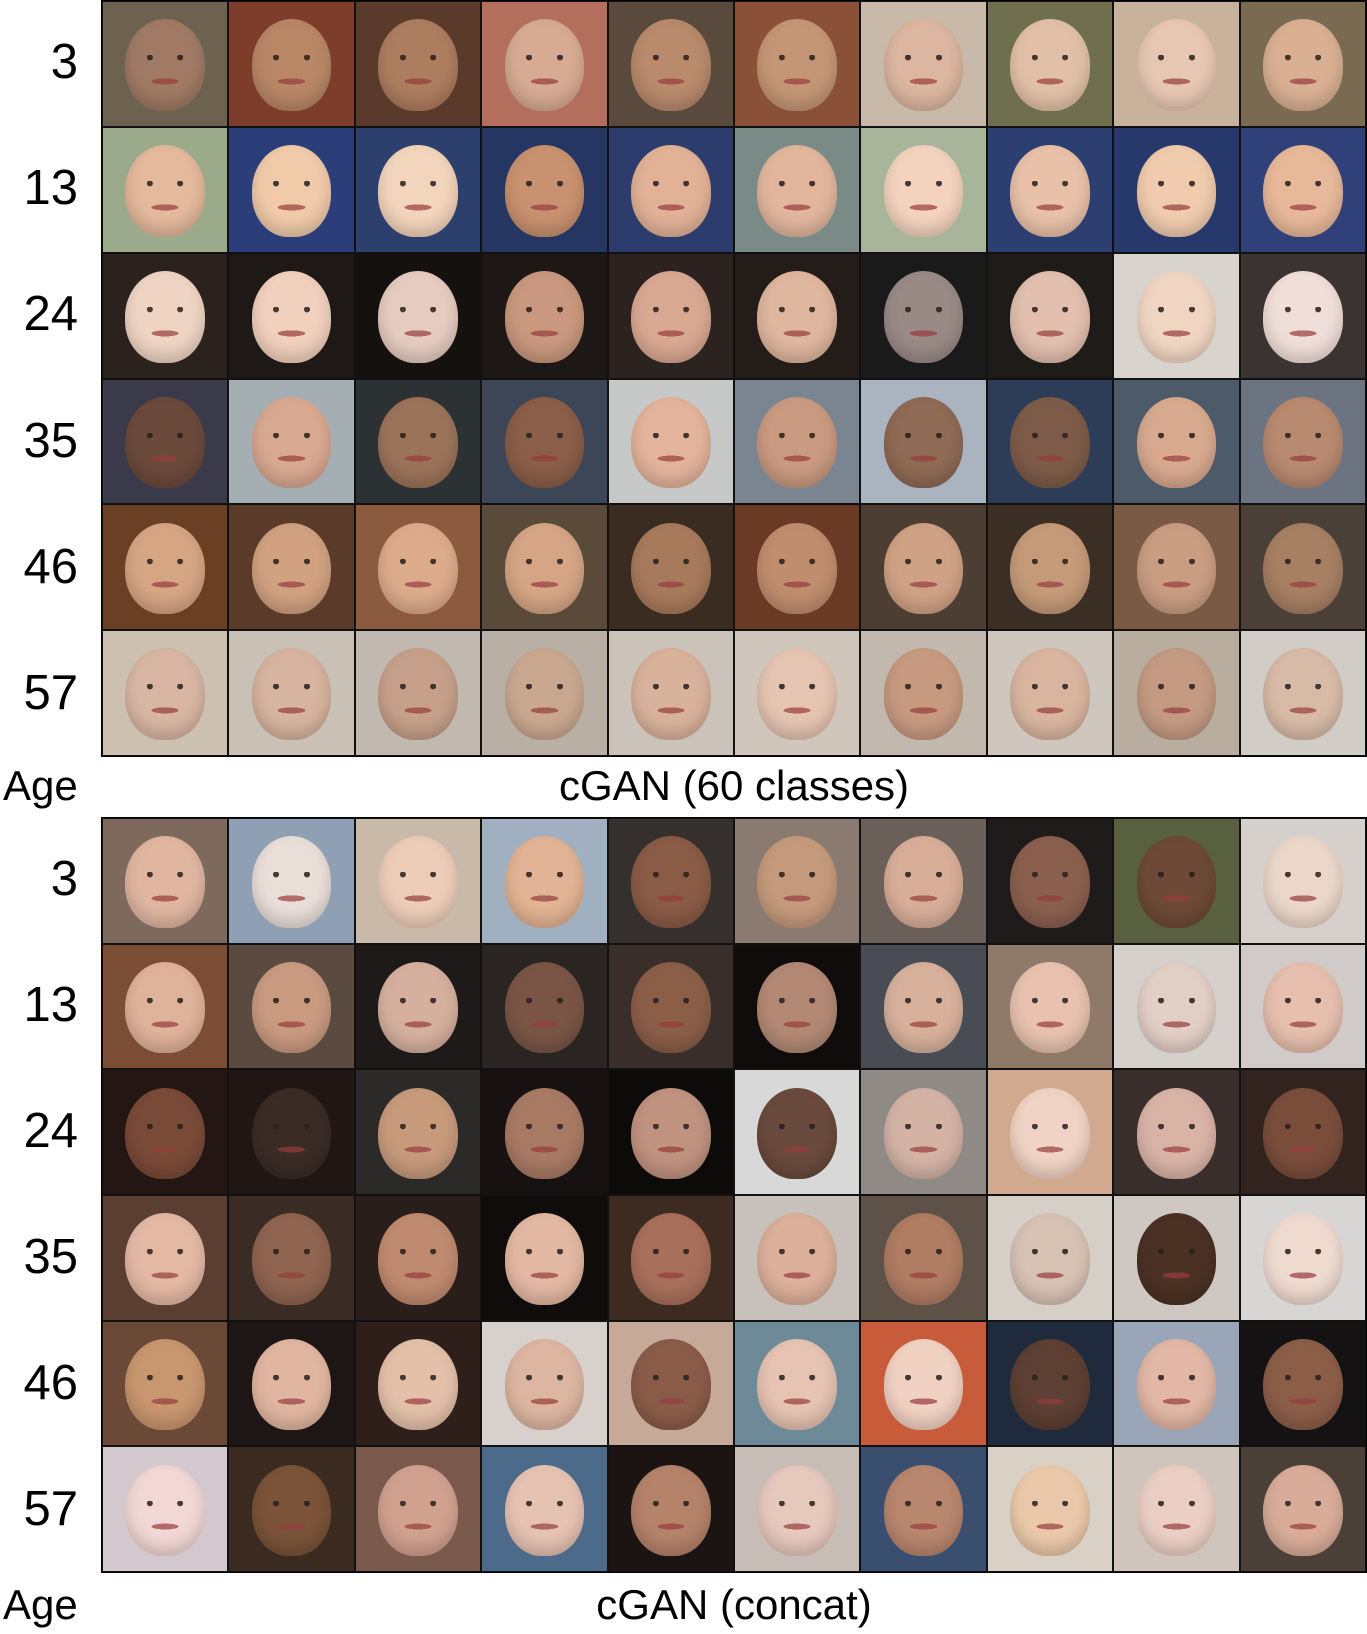  What do you see at coordinates (50, 692) in the screenshot?
I see `age-row-label: 57` at bounding box center [50, 692].